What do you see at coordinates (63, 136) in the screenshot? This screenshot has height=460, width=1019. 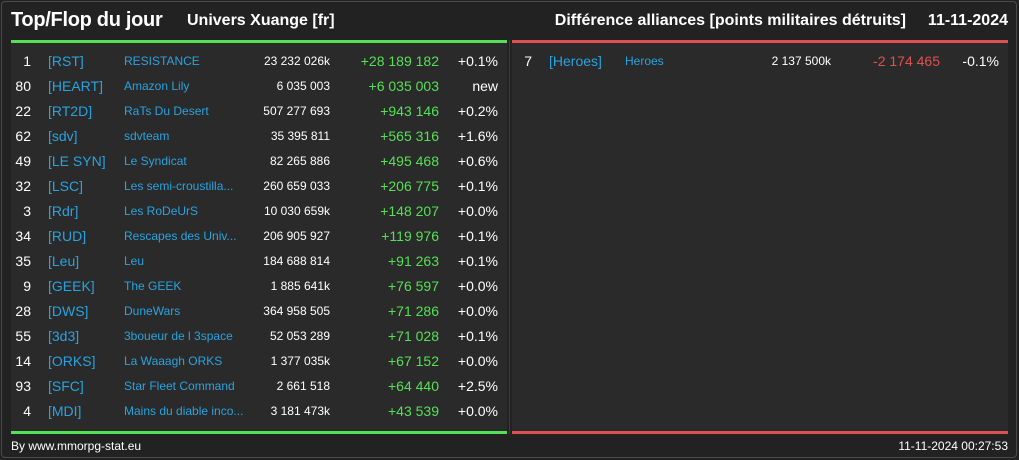 I see `alliance-tag-link: [sdv]` at bounding box center [63, 136].